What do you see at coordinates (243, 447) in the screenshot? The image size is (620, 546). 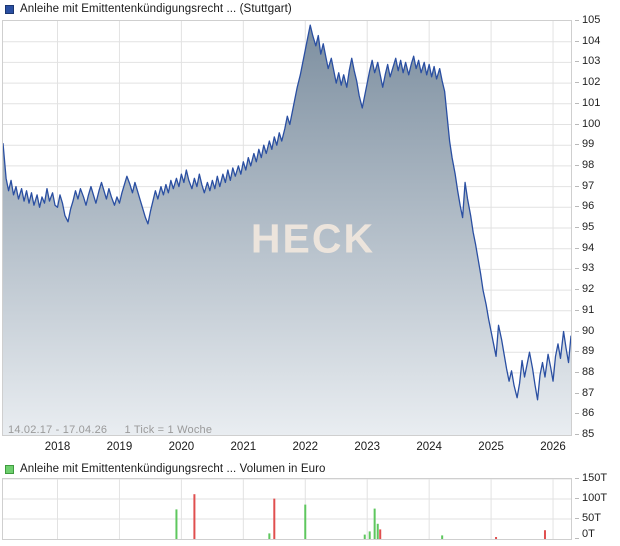 I see `price-x-tick: 2021` at bounding box center [243, 447].